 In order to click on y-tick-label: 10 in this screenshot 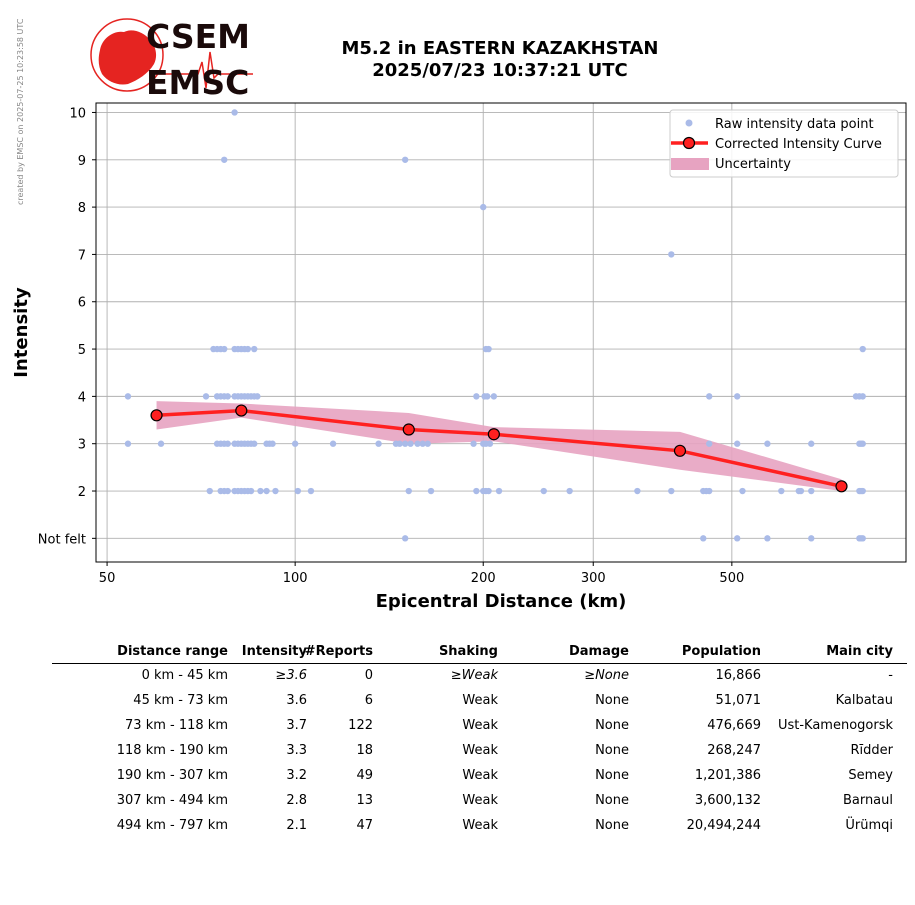, I will do `click(77, 113)`.